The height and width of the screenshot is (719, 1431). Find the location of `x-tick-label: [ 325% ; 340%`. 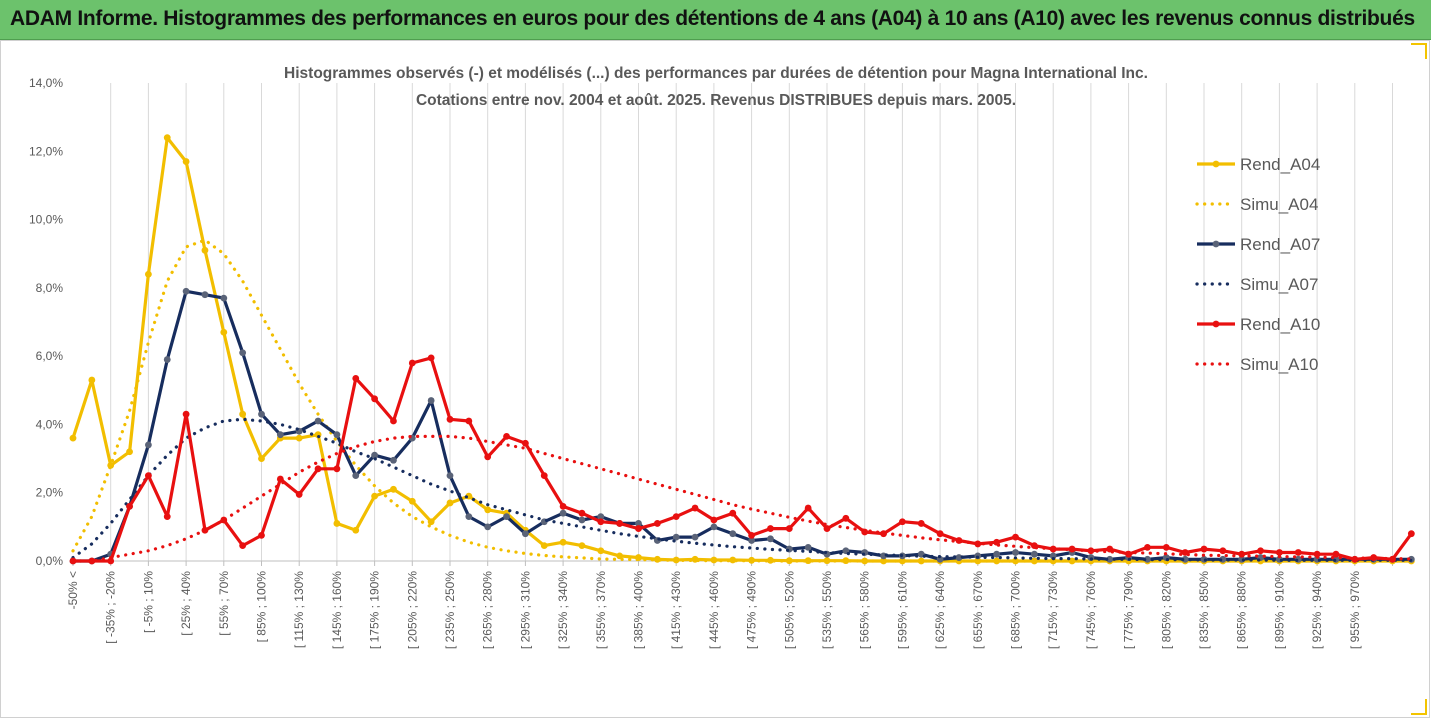

x-tick-label: [ 325% ; 340% is located at coordinates (563, 610).